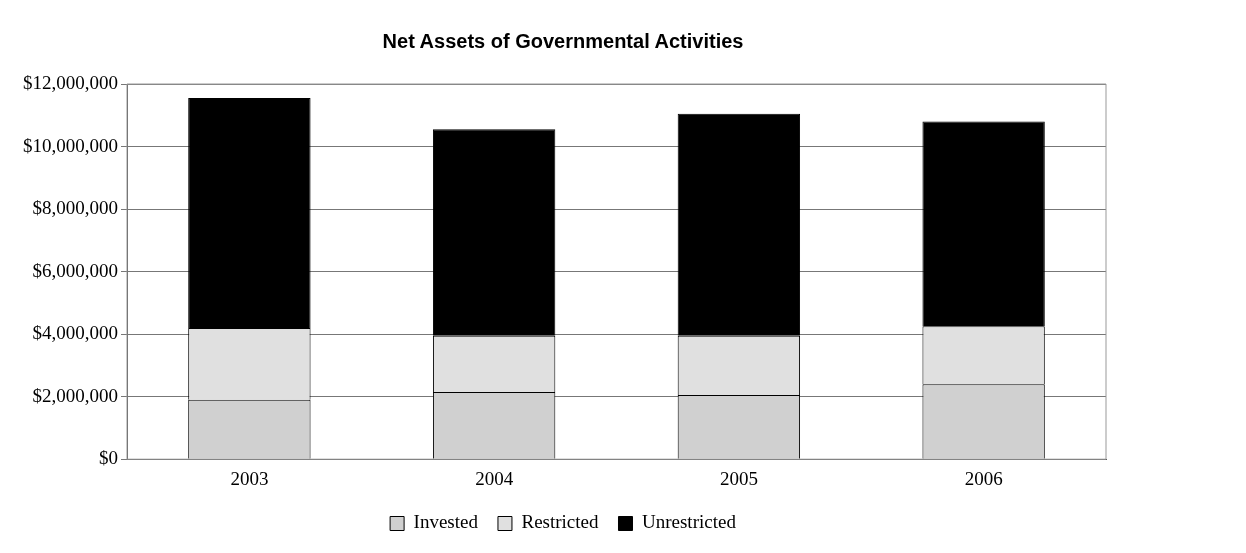 This screenshot has width=1246, height=553. What do you see at coordinates (446, 522) in the screenshot?
I see `legend-label: Invested` at bounding box center [446, 522].